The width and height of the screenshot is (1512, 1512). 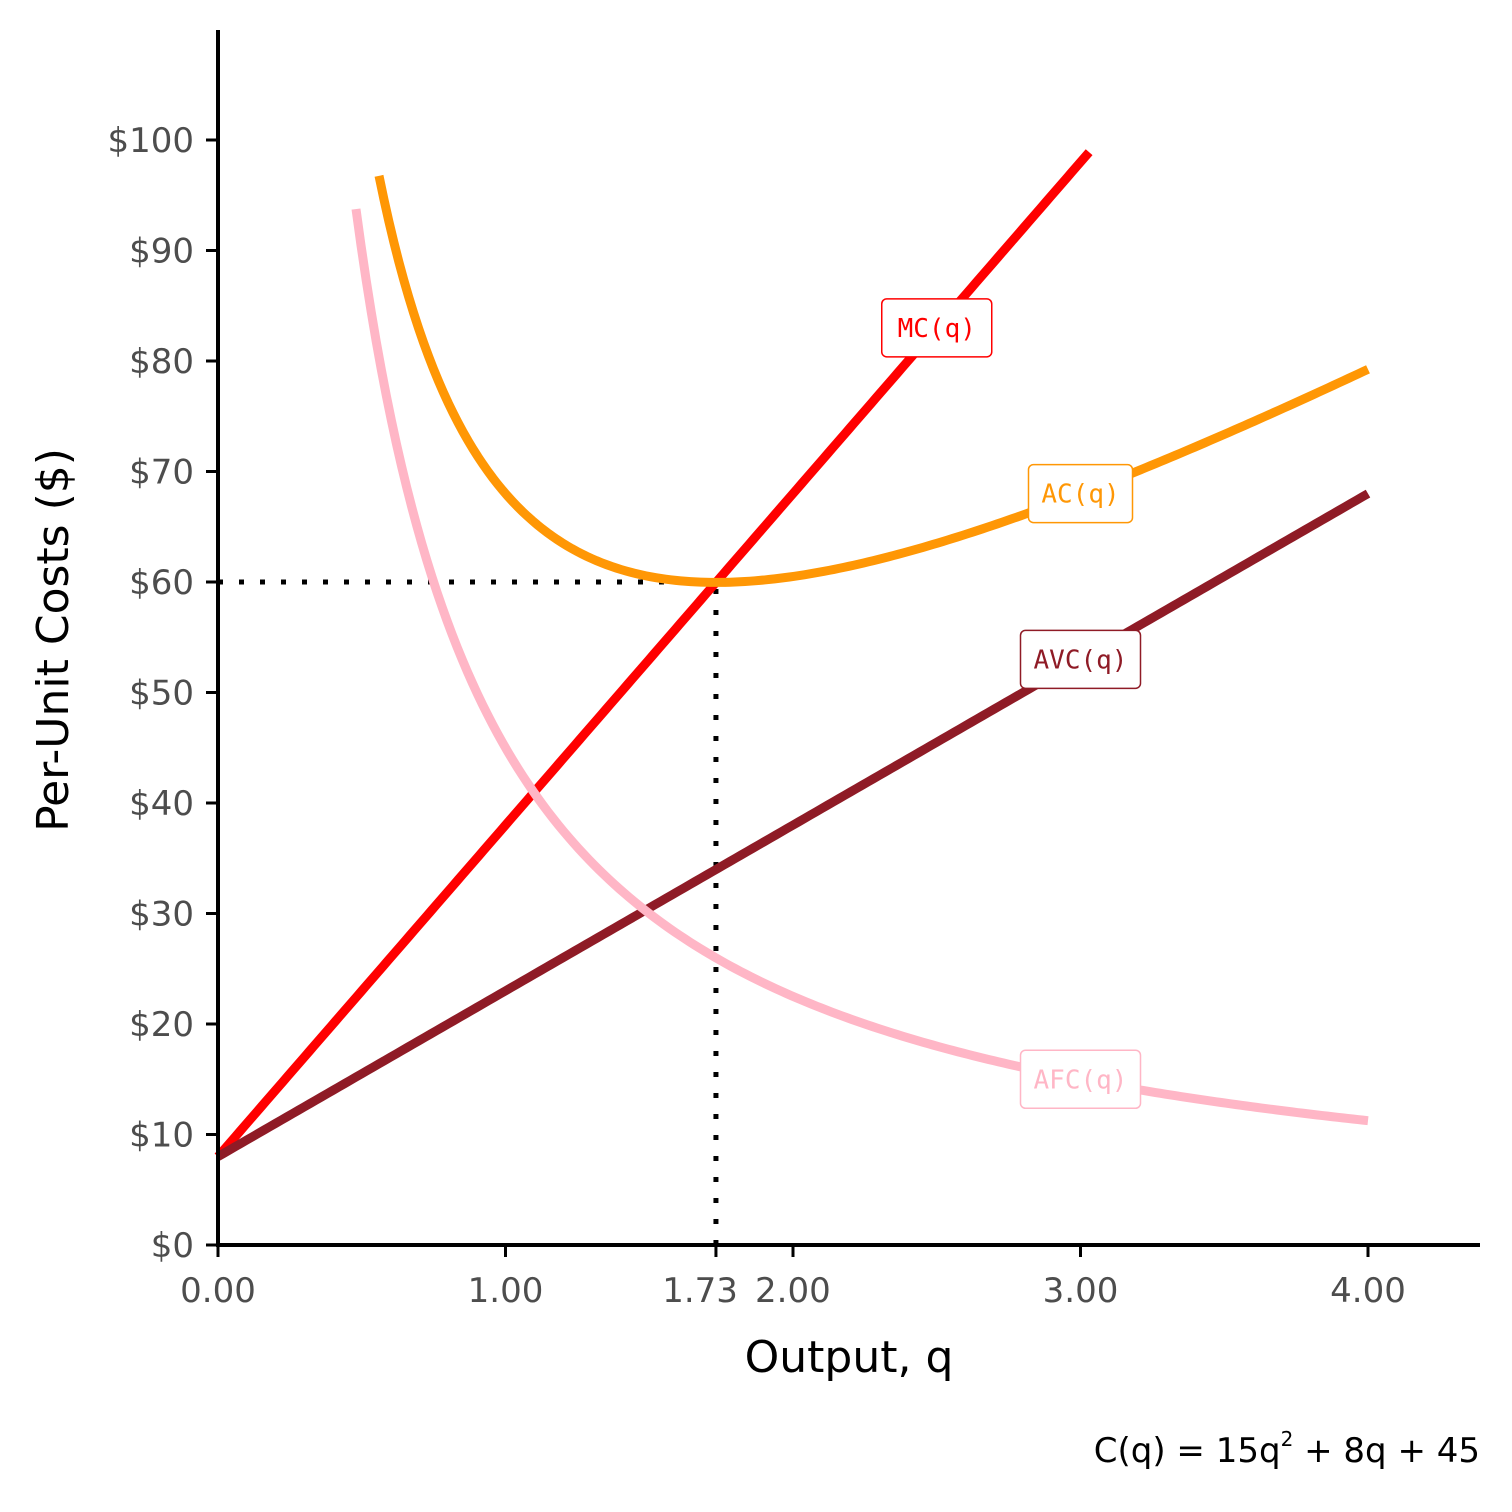 What do you see at coordinates (1011, 703) in the screenshot?
I see `curve-labels-layer: MC(q) AC(q) AVC(q) AFC(q)` at bounding box center [1011, 703].